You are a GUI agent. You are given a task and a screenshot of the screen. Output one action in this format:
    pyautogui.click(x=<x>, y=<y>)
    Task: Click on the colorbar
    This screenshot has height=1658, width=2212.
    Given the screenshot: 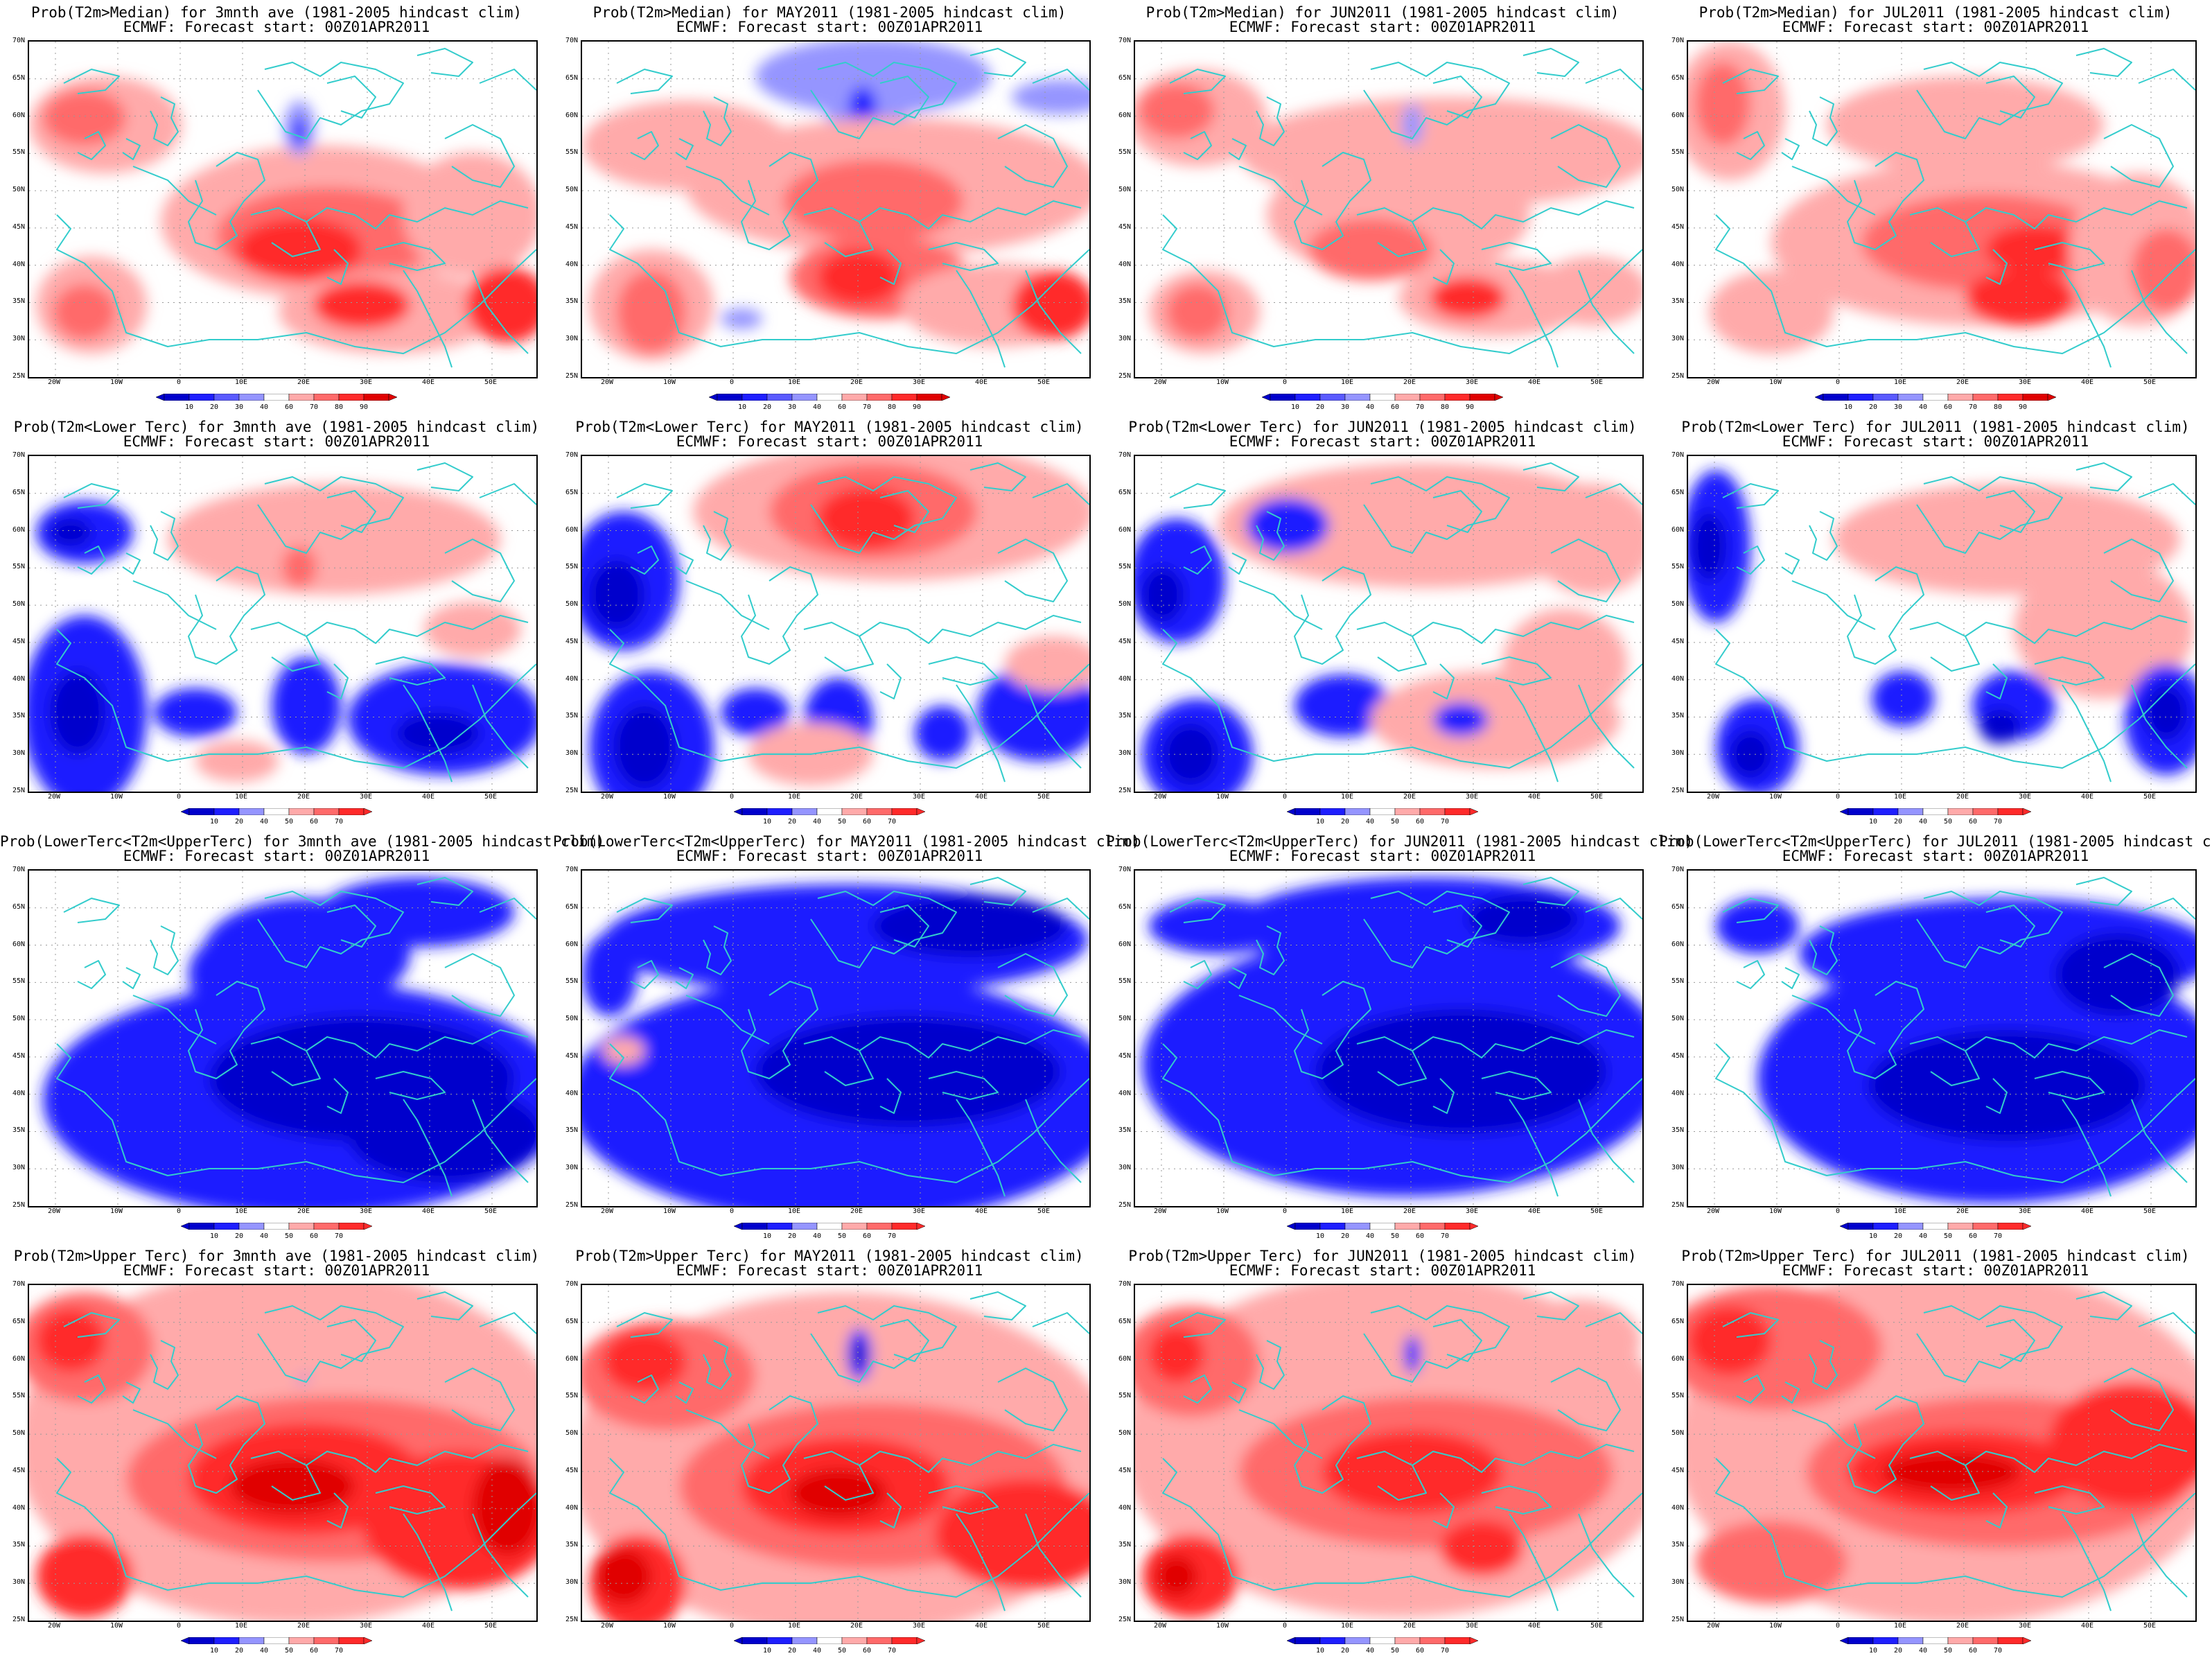 What is the action you would take?
    pyautogui.click(x=1936, y=397)
    